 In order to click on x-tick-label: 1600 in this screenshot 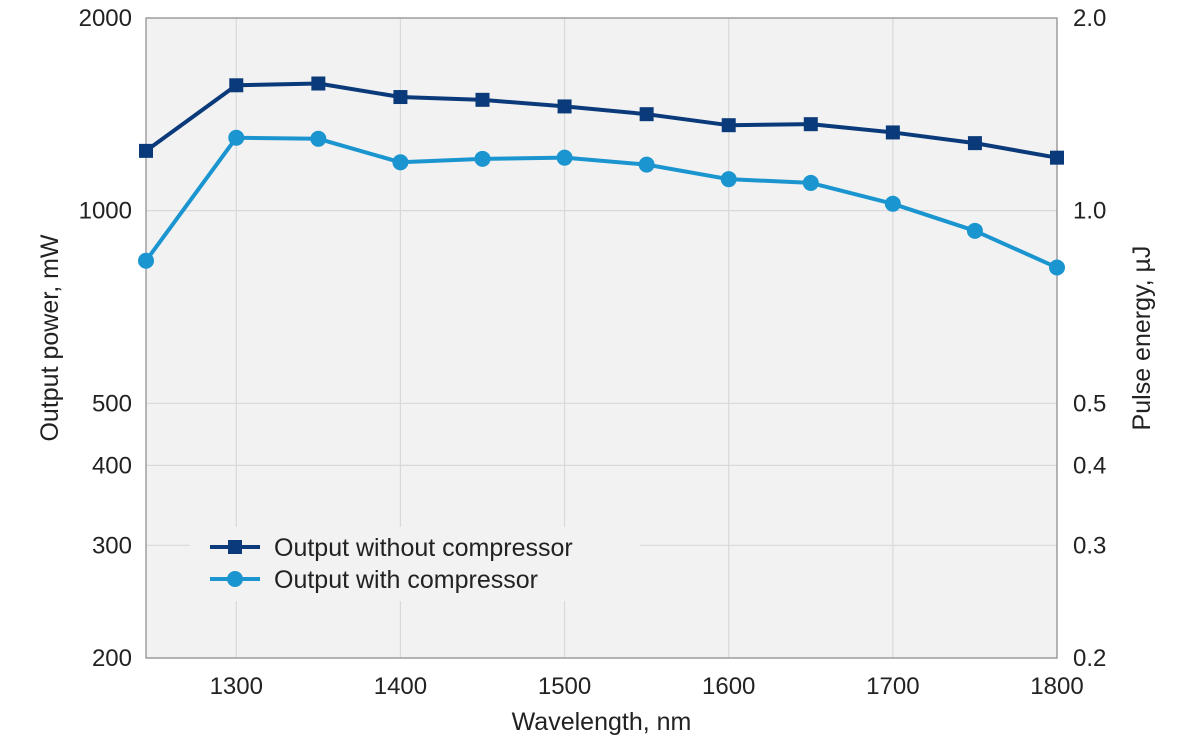, I will do `click(728, 686)`.